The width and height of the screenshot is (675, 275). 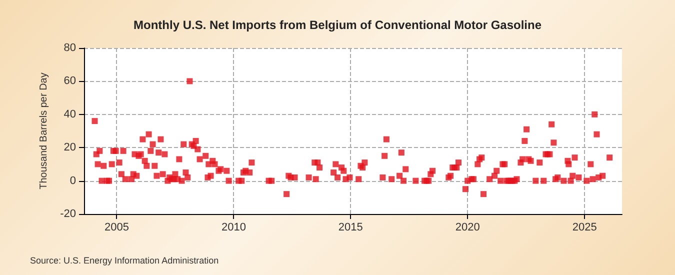 I want to click on y-tick-label: 80, so click(x=70, y=48).